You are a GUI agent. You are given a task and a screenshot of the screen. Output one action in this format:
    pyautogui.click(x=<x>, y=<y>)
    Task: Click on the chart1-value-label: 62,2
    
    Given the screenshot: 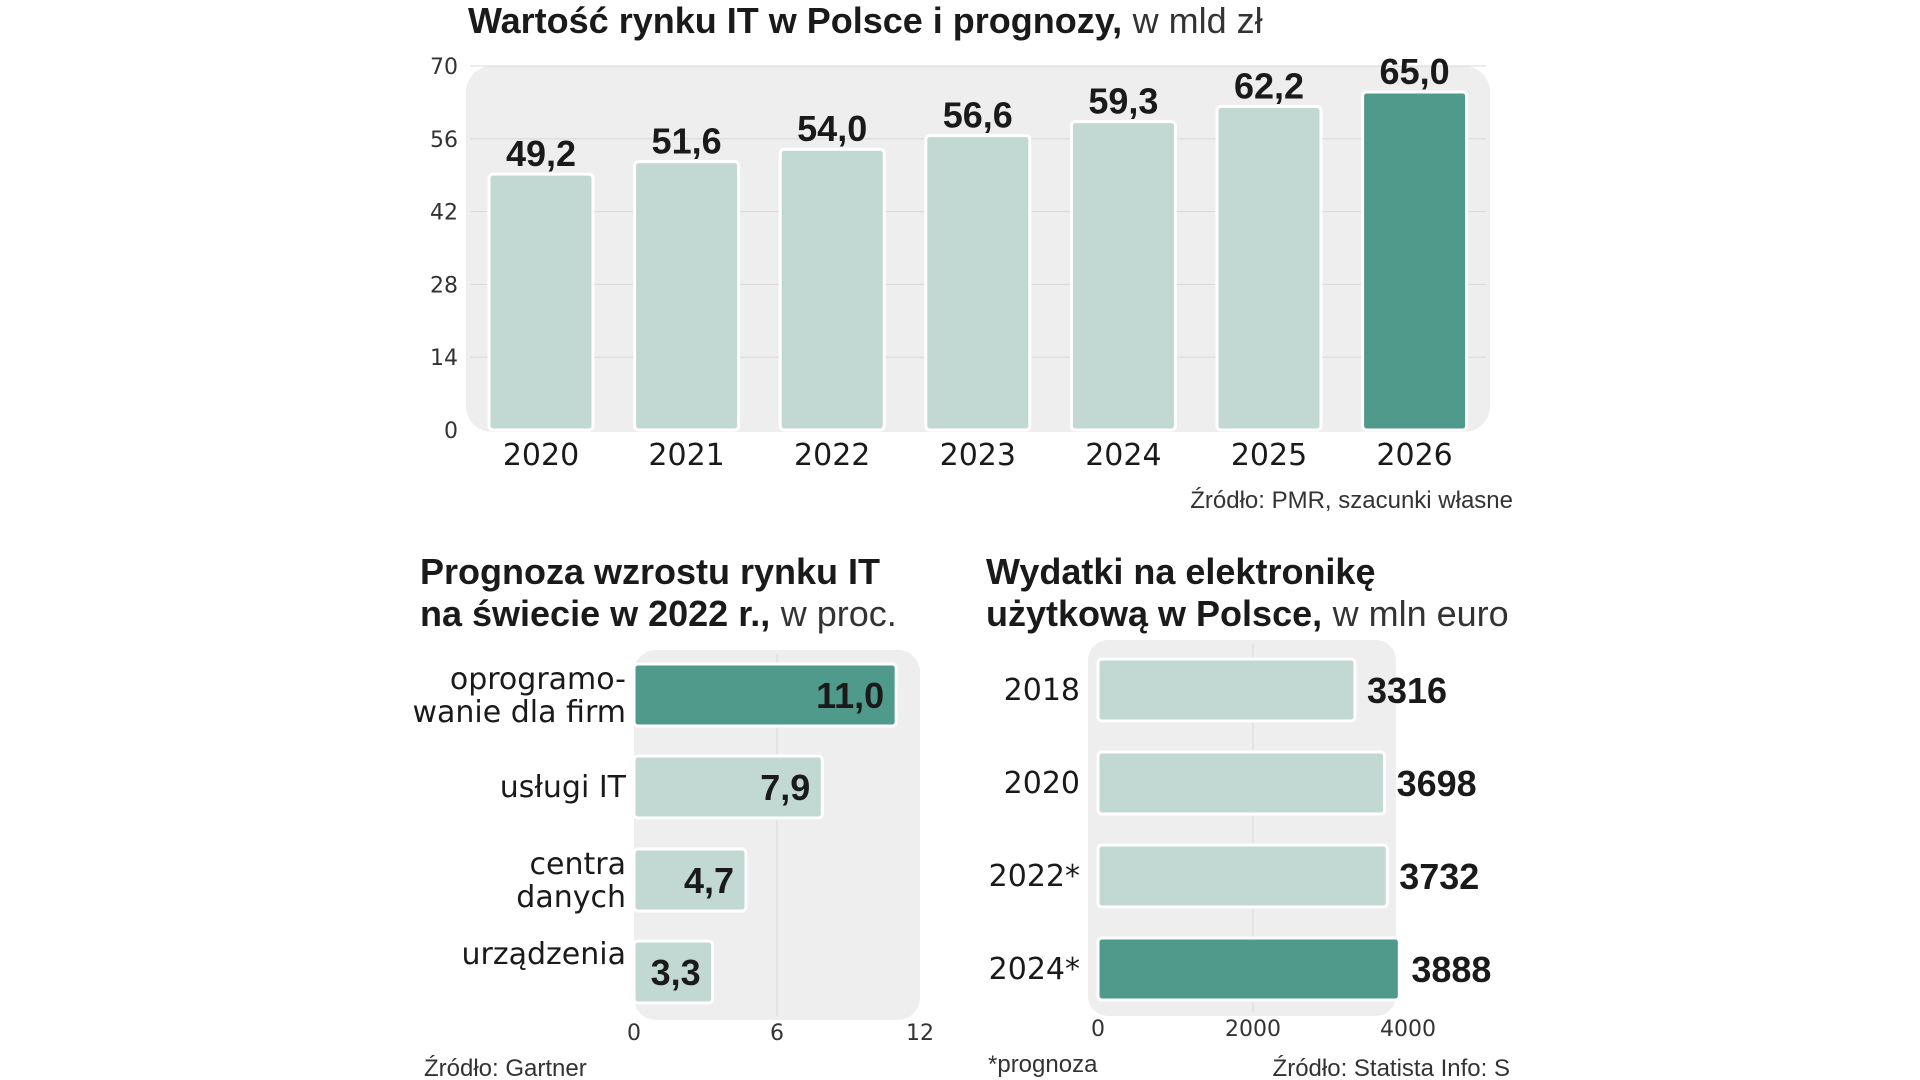 What is the action you would take?
    pyautogui.click(x=1269, y=86)
    